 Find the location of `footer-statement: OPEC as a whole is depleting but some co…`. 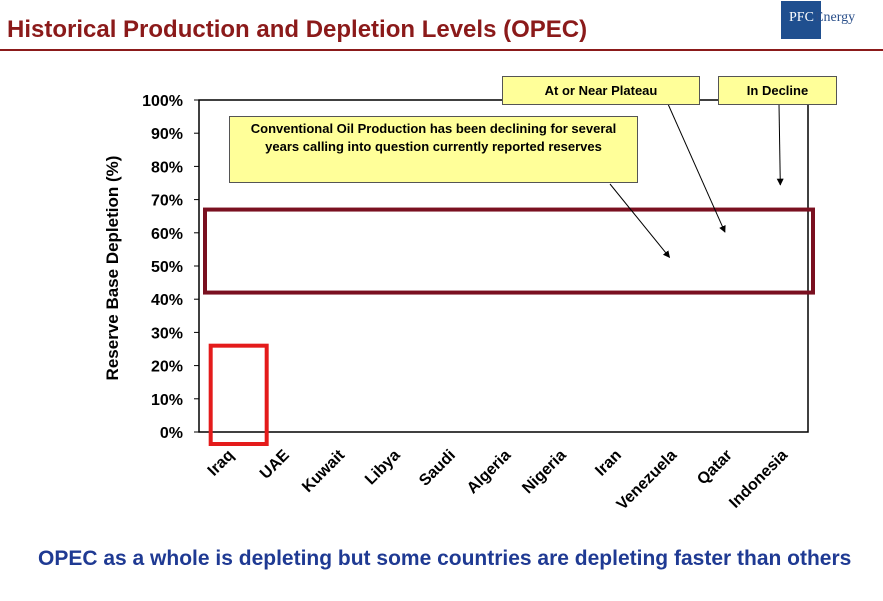

footer-statement: OPEC as a whole is depleting but some co… is located at coordinates (445, 558).